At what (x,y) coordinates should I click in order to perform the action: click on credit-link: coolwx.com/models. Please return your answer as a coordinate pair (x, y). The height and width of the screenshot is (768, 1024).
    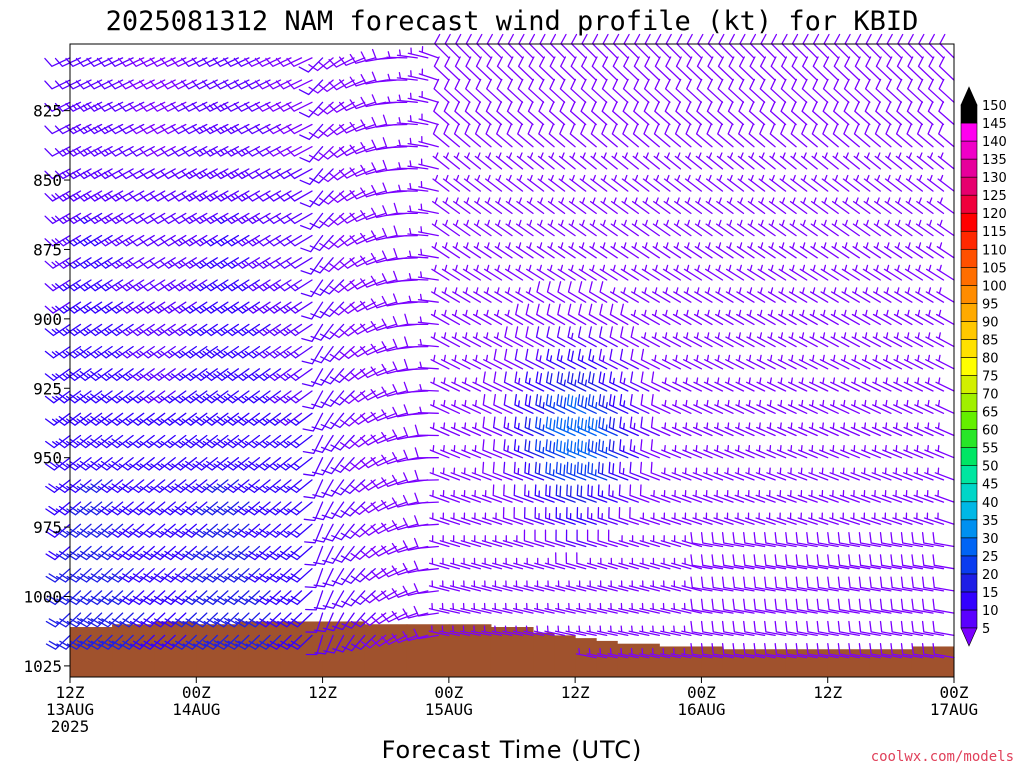
    Looking at the image, I should click on (942, 757).